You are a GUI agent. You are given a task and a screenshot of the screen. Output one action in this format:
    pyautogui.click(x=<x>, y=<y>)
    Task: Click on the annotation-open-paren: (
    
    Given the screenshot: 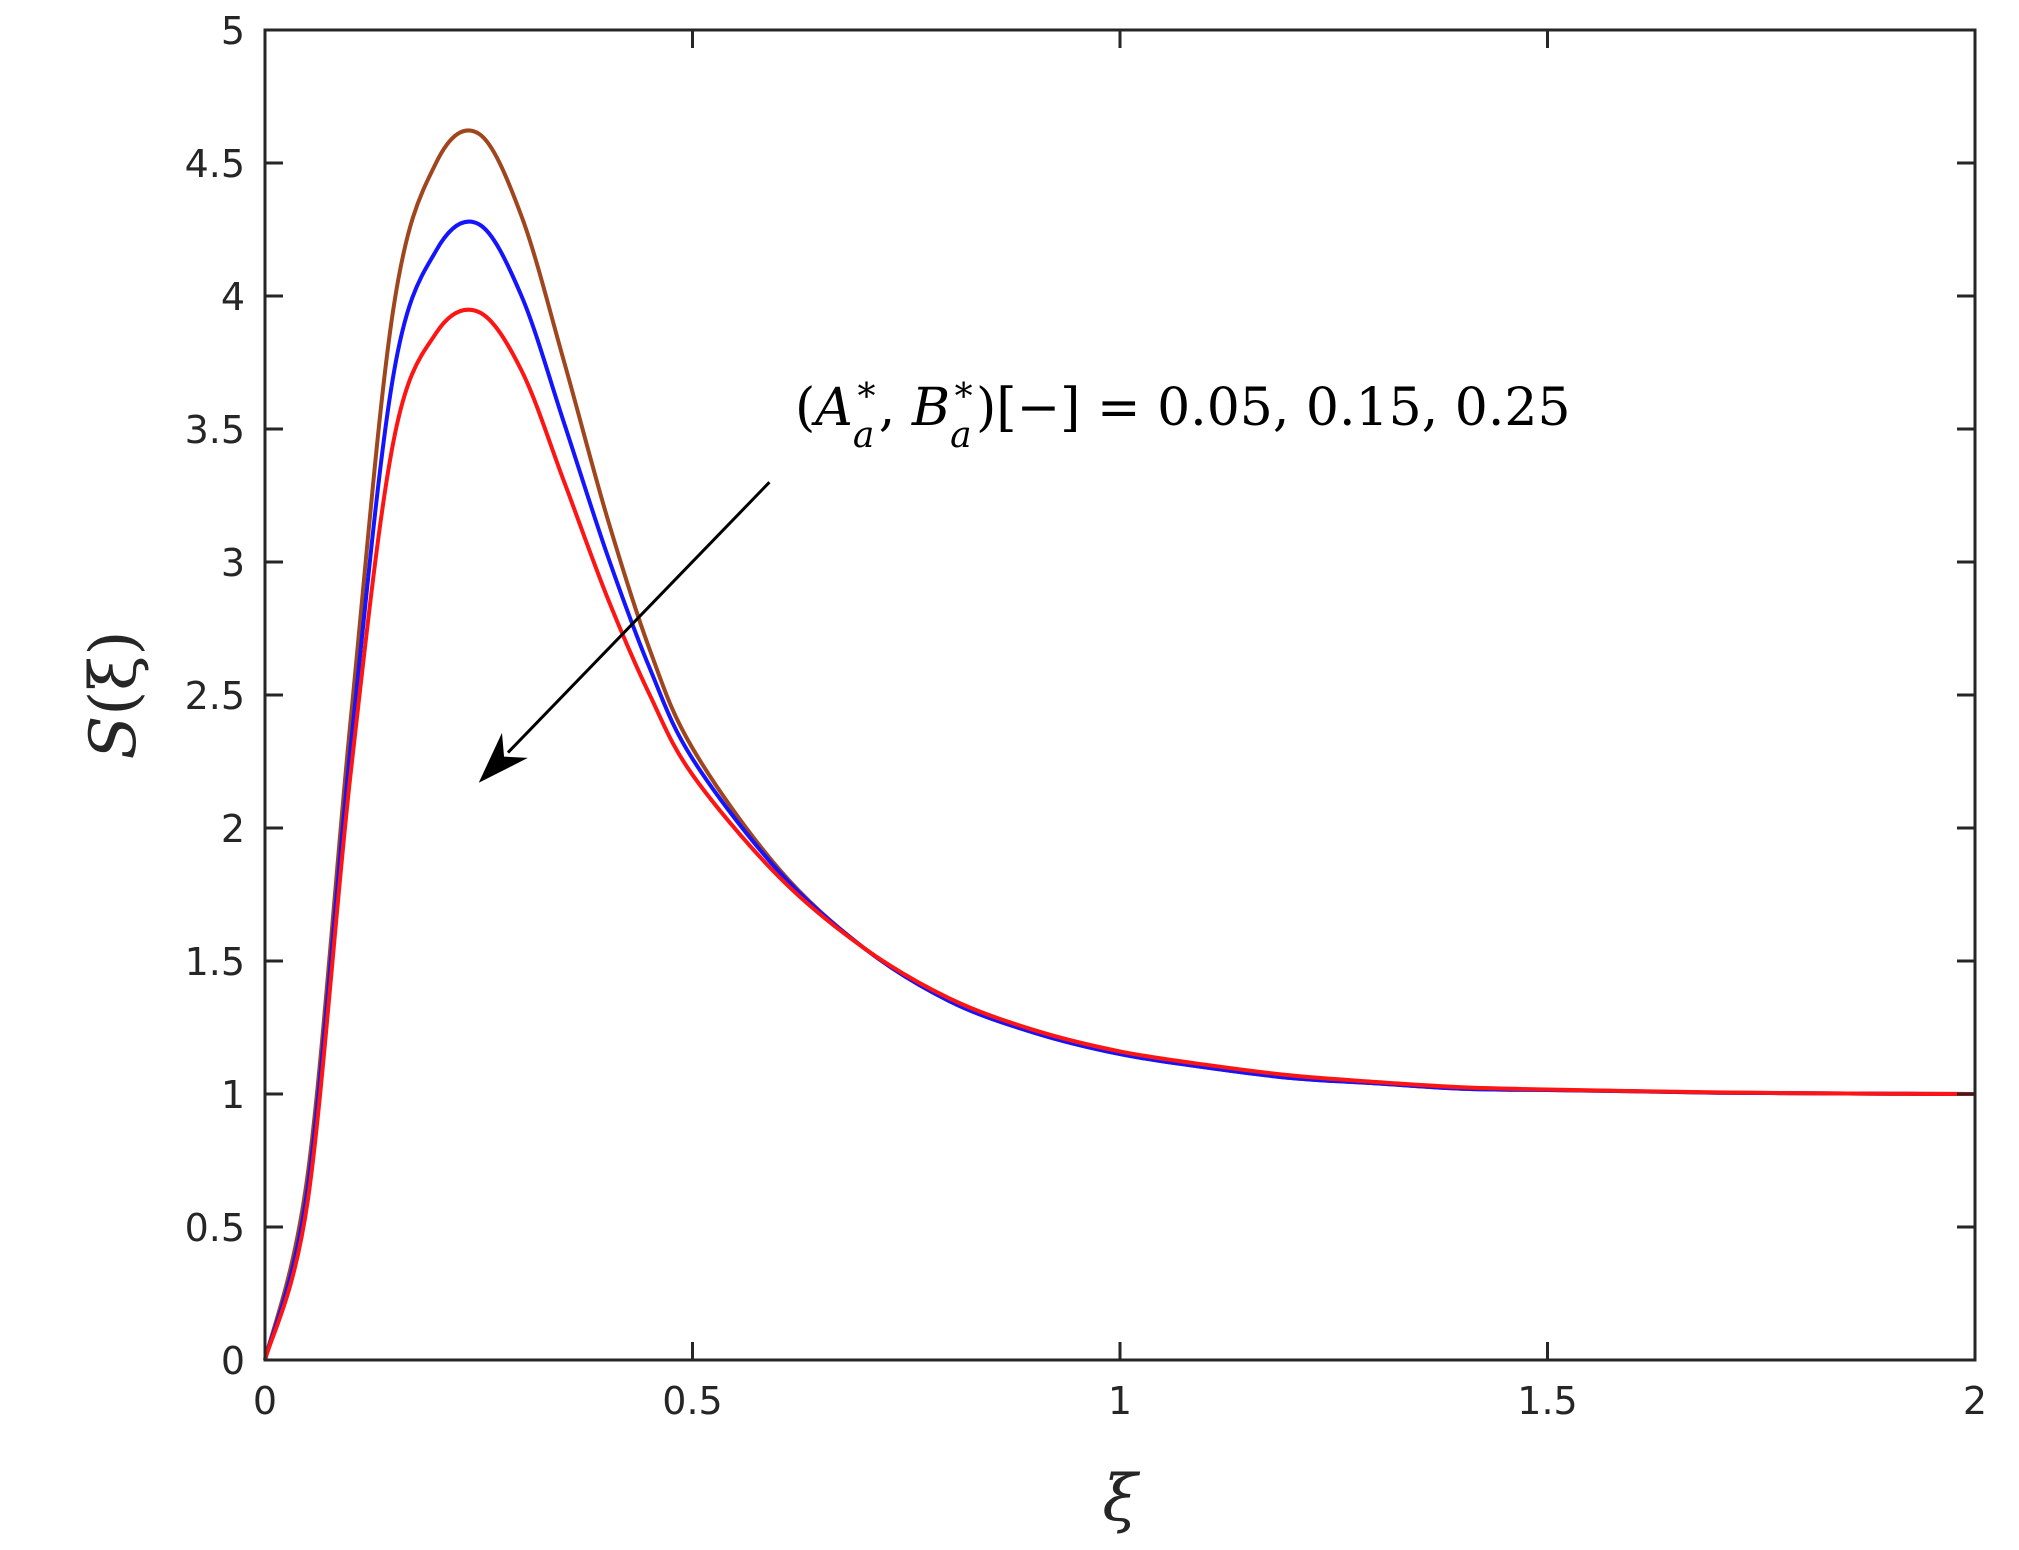 What is the action you would take?
    pyautogui.click(x=805, y=408)
    